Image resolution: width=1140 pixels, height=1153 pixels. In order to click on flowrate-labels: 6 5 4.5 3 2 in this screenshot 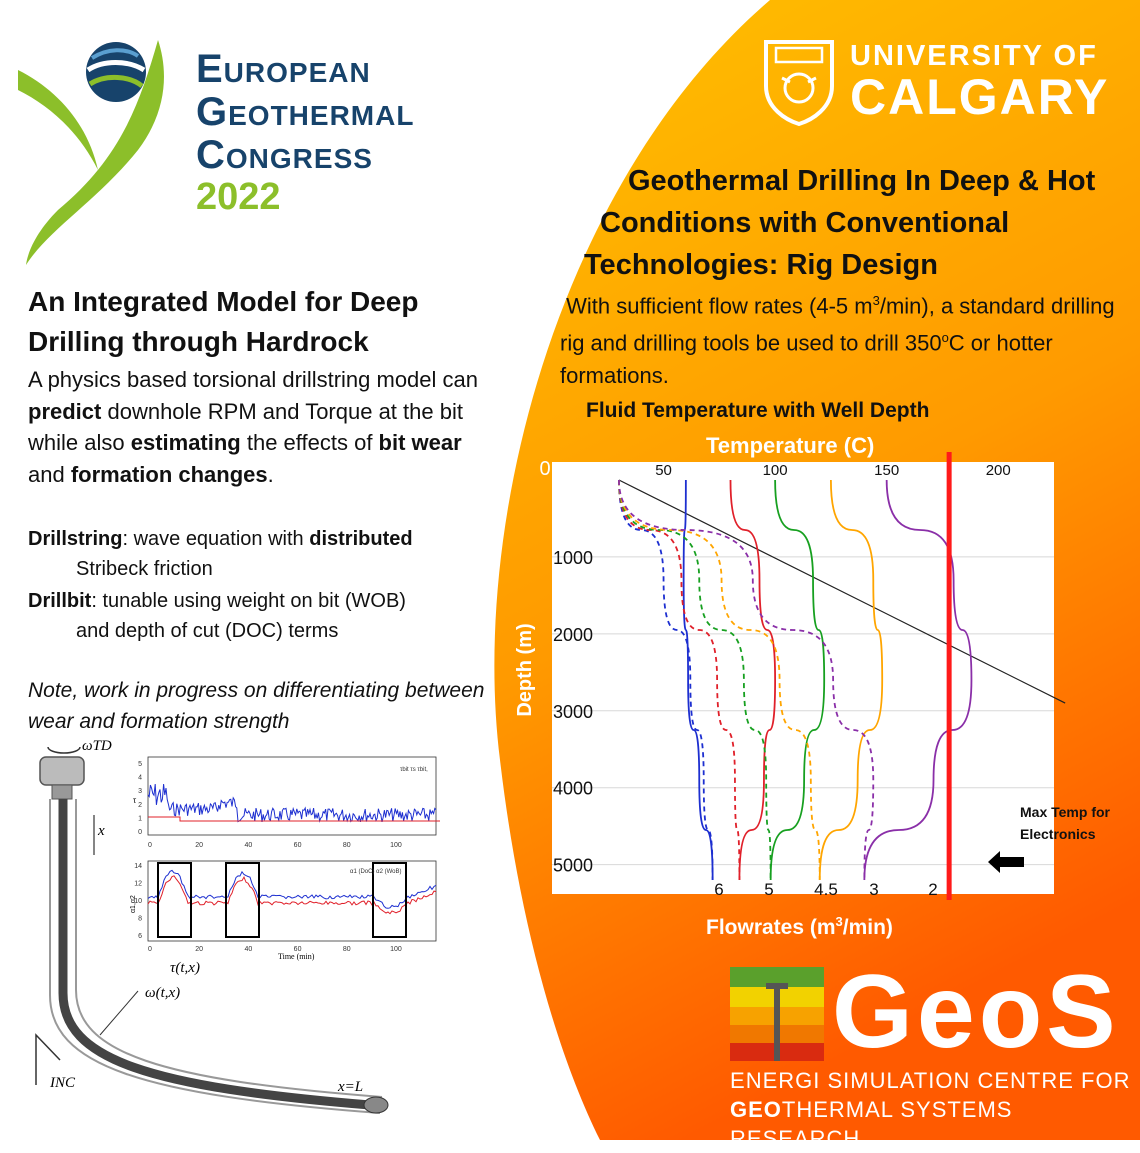, I will do `click(825, 889)`.